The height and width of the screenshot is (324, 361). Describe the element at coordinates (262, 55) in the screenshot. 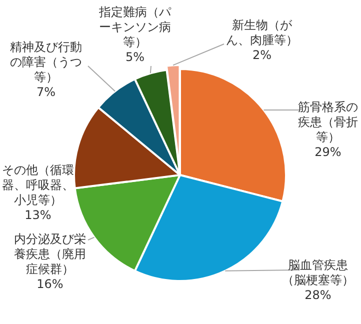

I see `data-label: 2%` at that location.